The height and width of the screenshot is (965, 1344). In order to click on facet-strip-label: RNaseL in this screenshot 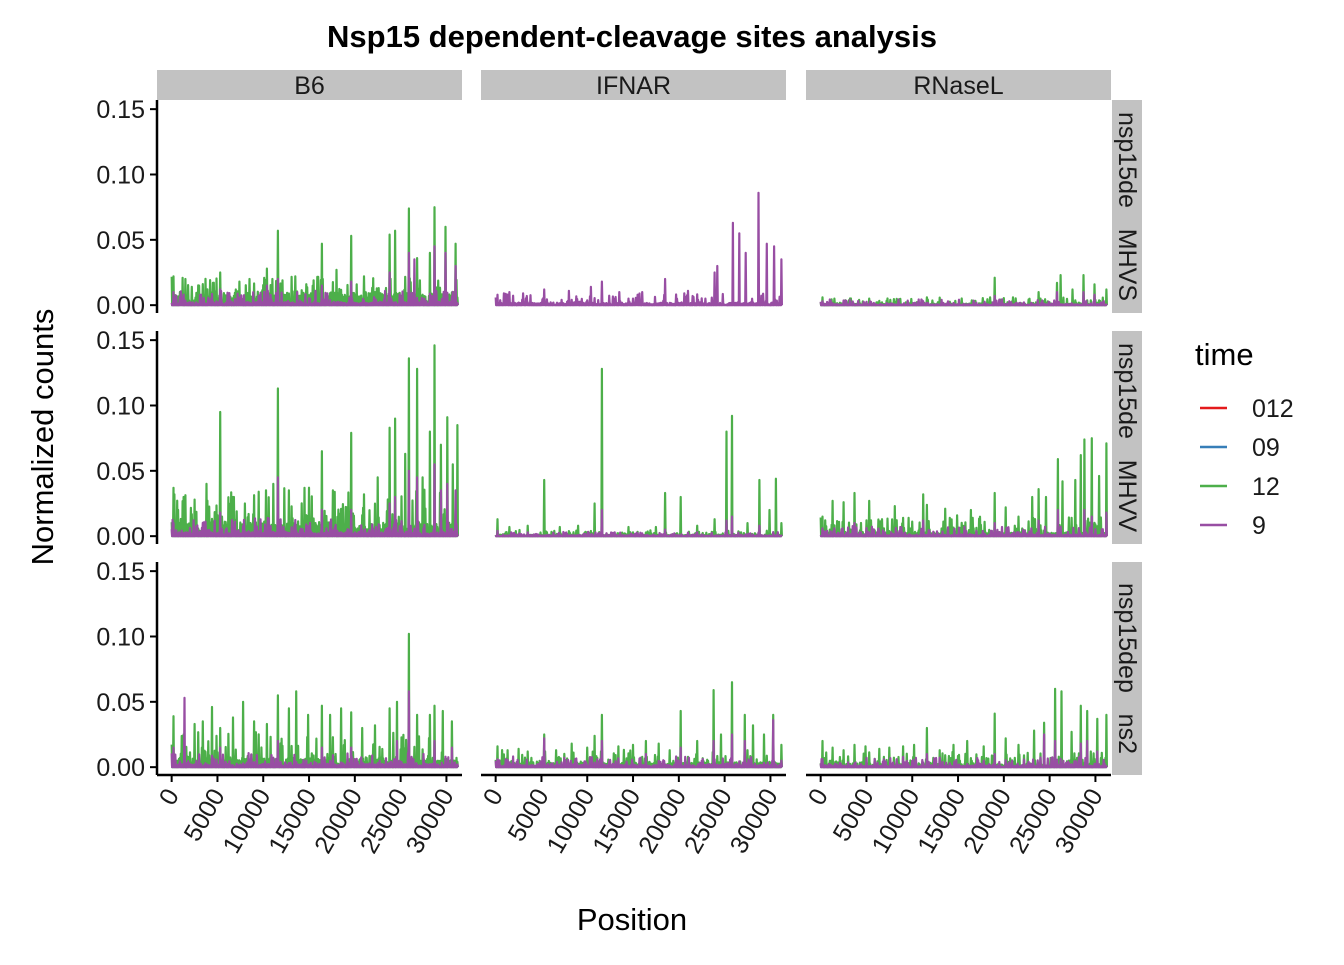, I will do `click(958, 86)`.